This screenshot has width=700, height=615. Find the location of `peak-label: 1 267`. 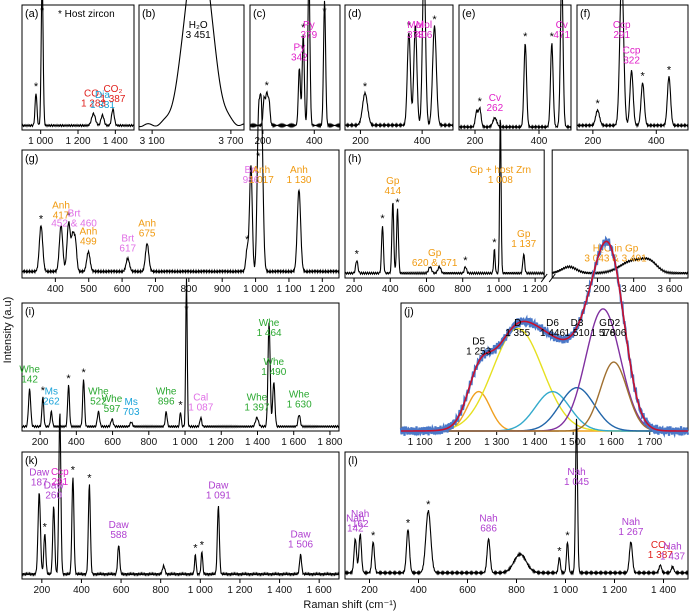

peak-label: 1 267 is located at coordinates (630, 532).